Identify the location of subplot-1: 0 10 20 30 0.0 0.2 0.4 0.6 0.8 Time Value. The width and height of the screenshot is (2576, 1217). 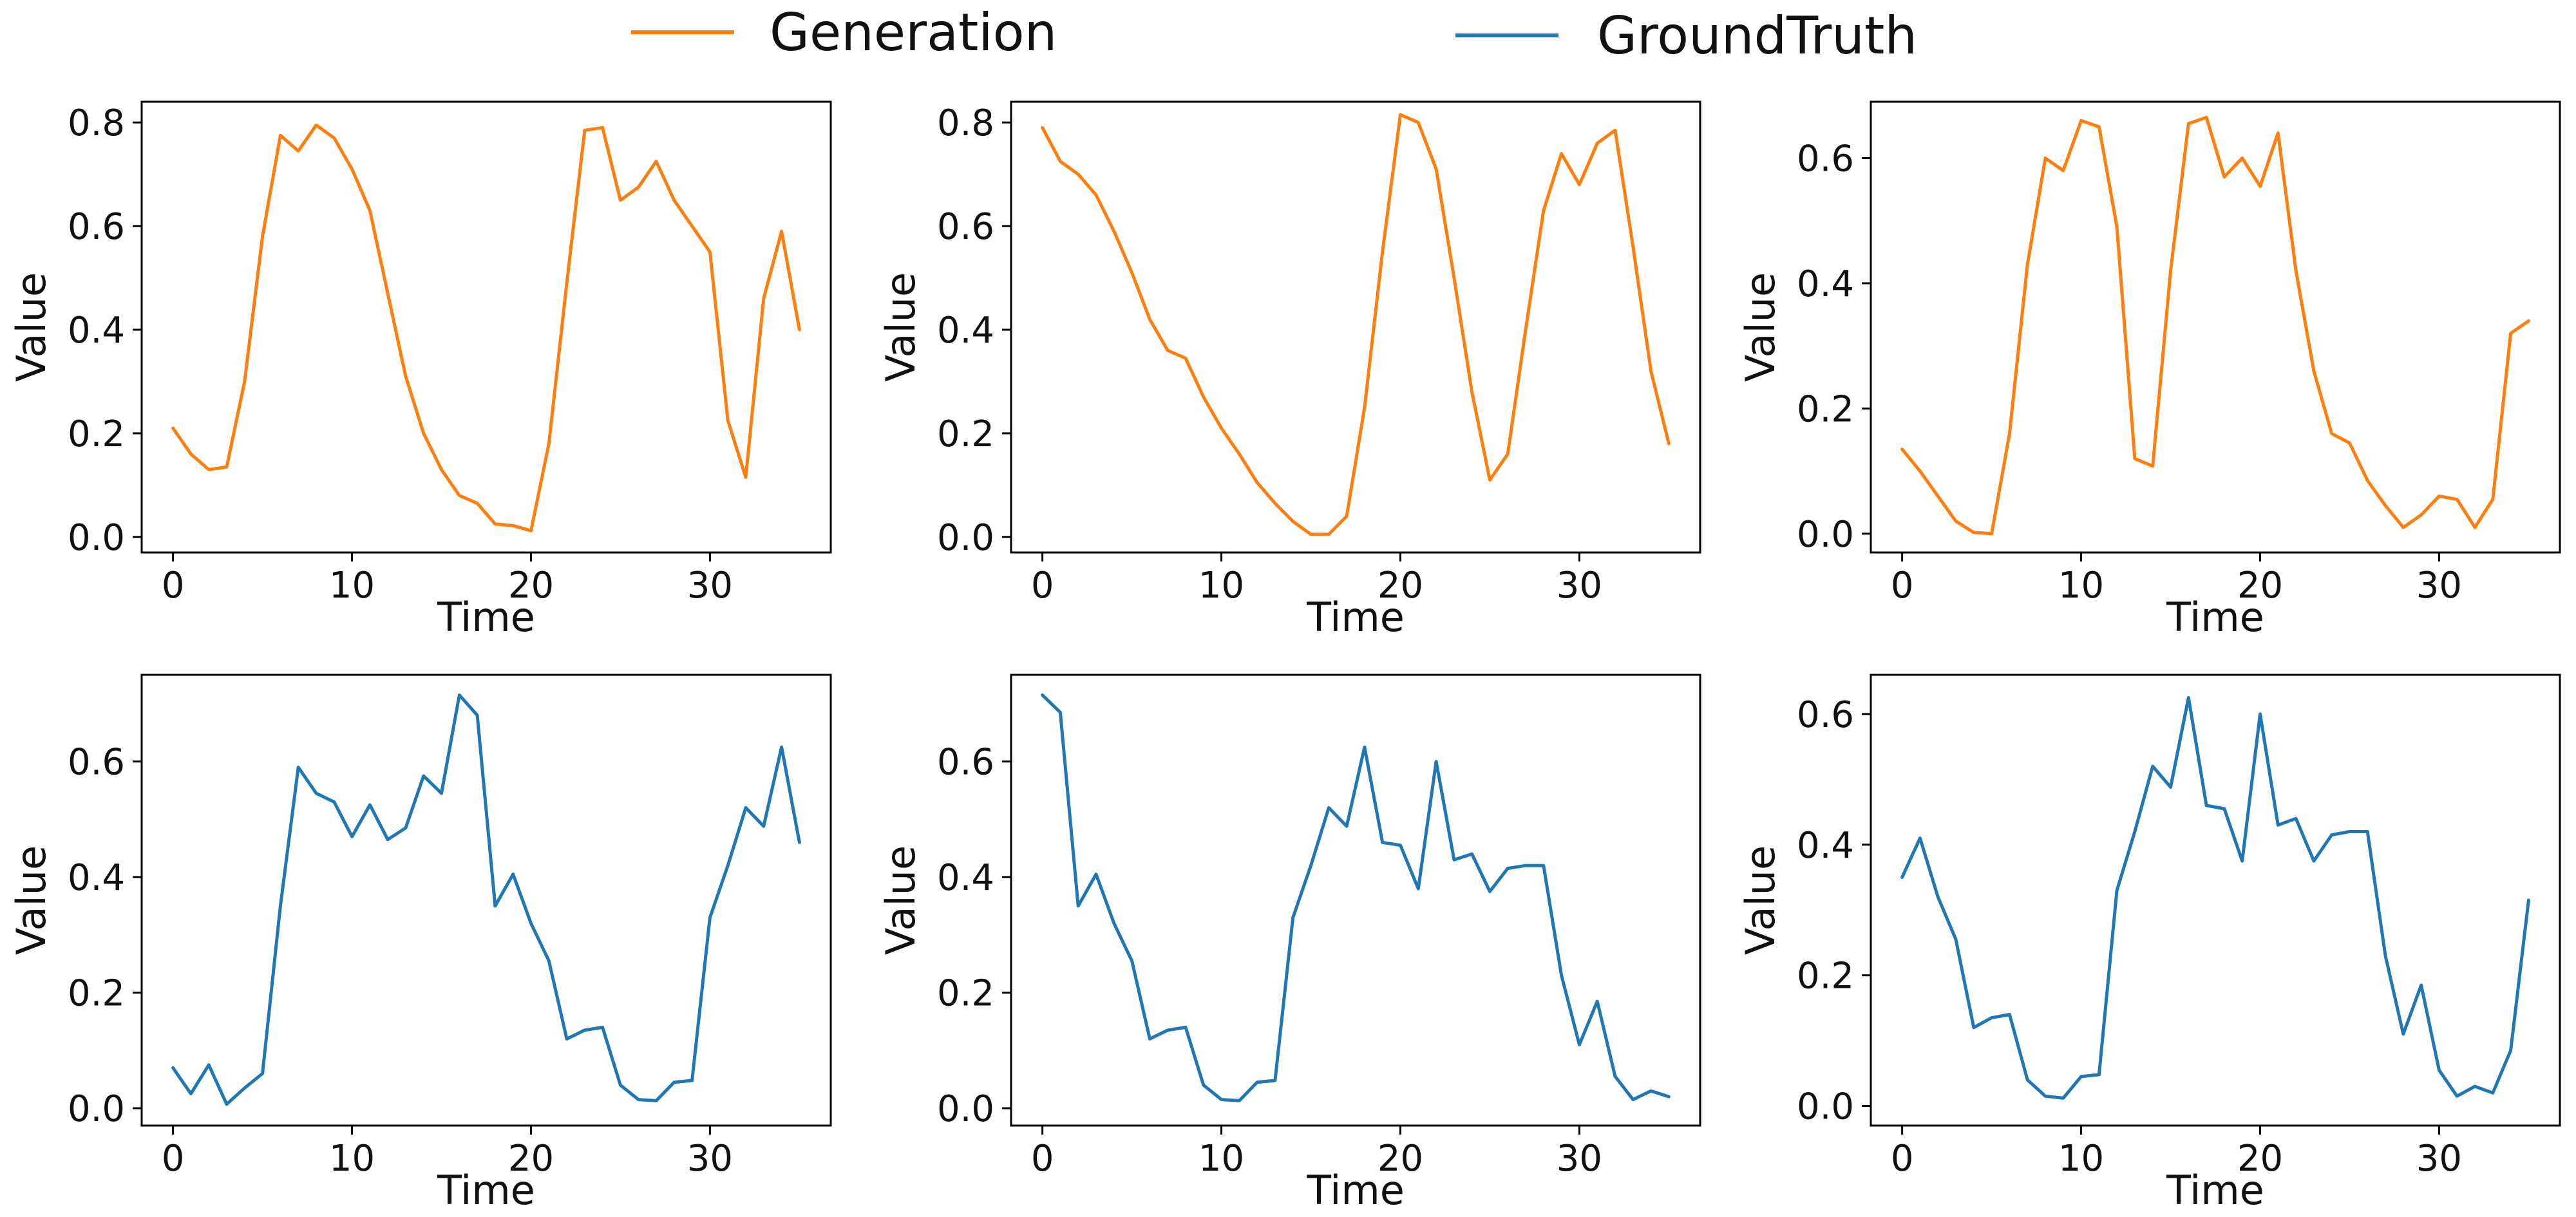
(420, 370).